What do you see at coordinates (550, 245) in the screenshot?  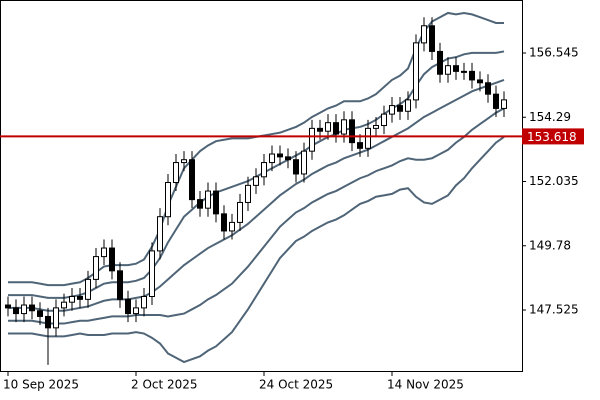 I see `y-tick-label: 149.78` at bounding box center [550, 245].